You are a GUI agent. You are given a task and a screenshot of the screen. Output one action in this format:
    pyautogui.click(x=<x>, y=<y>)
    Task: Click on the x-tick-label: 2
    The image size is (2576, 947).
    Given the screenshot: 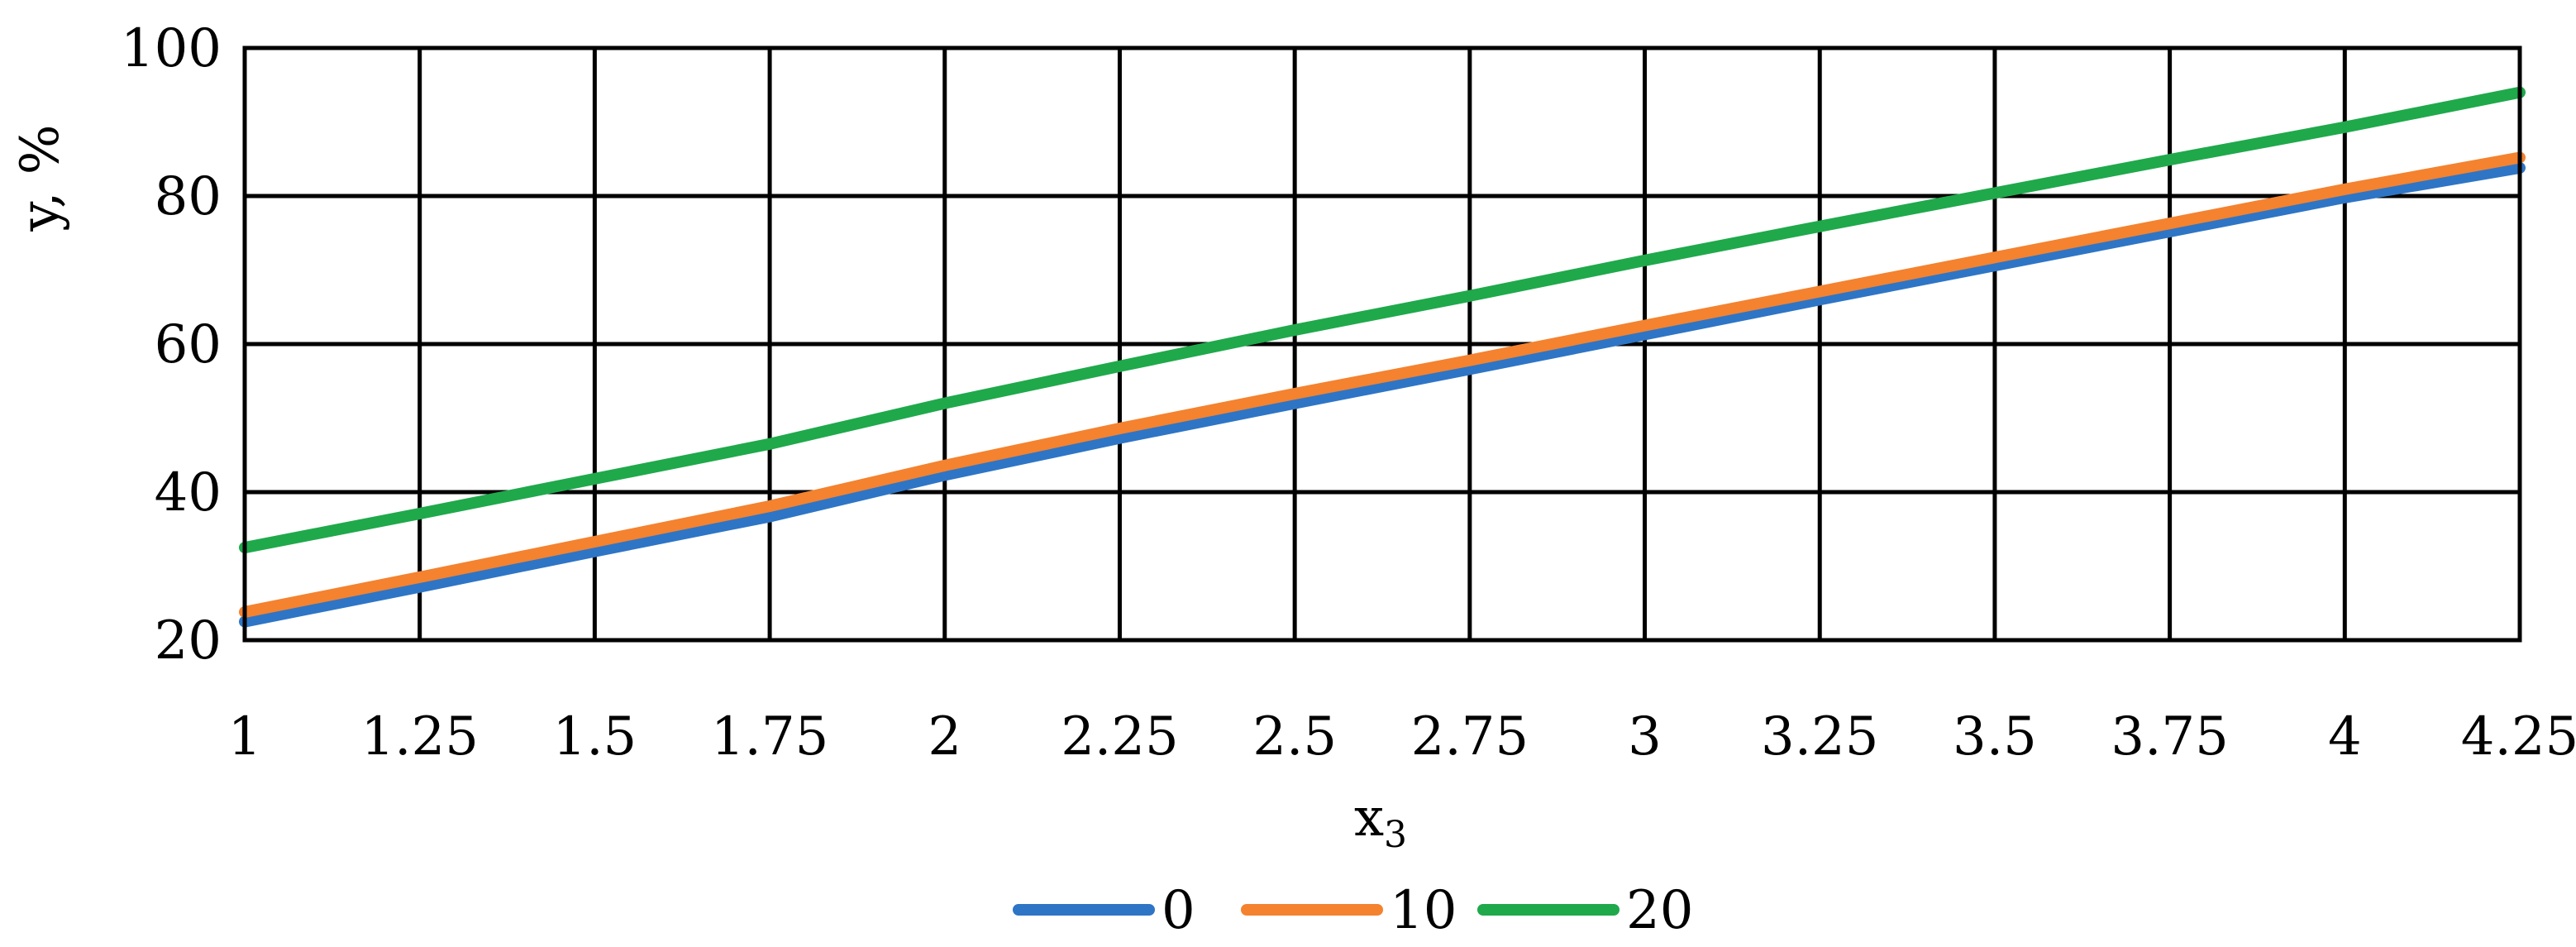 What is the action you would take?
    pyautogui.click(x=944, y=737)
    